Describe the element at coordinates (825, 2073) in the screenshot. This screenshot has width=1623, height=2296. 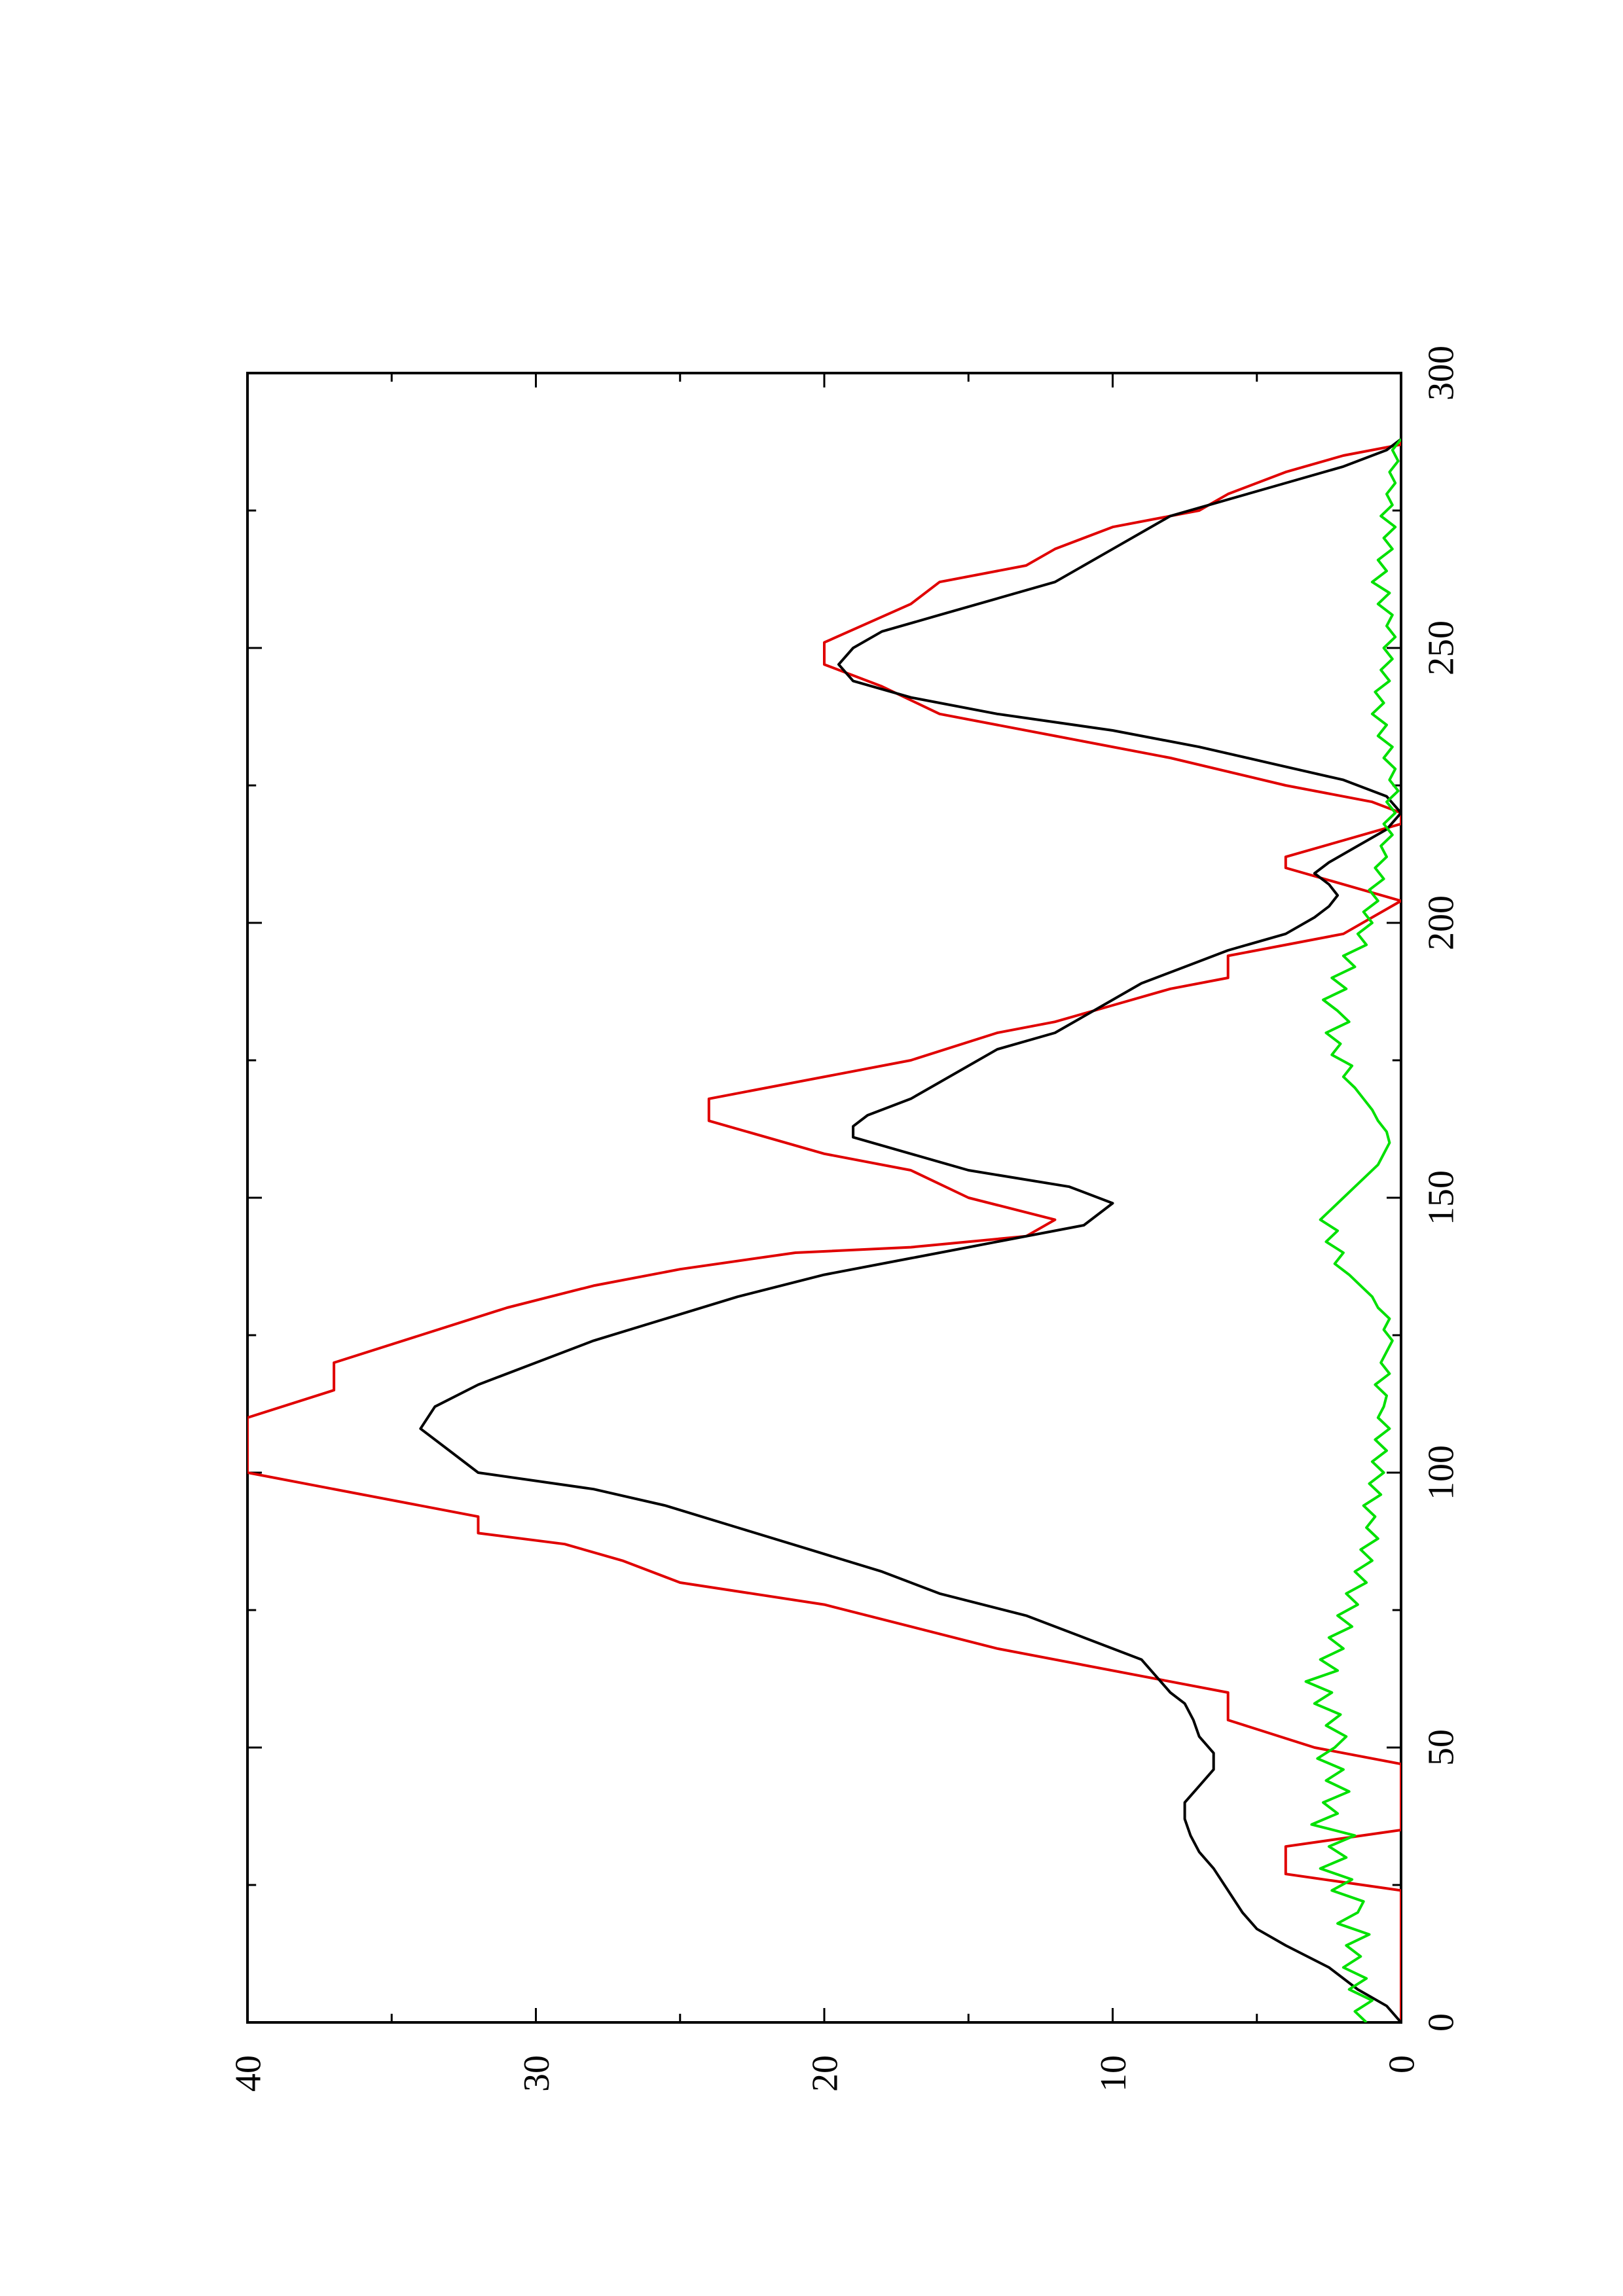
I see `y-tick-label: 20` at that location.